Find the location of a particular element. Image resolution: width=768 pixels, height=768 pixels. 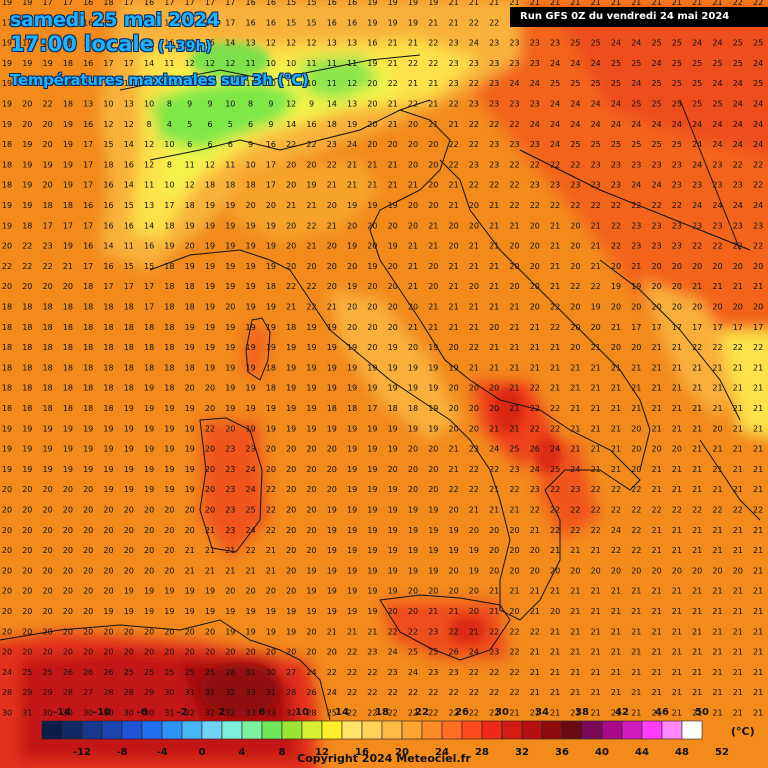

legend-tick-lower: -4 is located at coordinates (161, 752).